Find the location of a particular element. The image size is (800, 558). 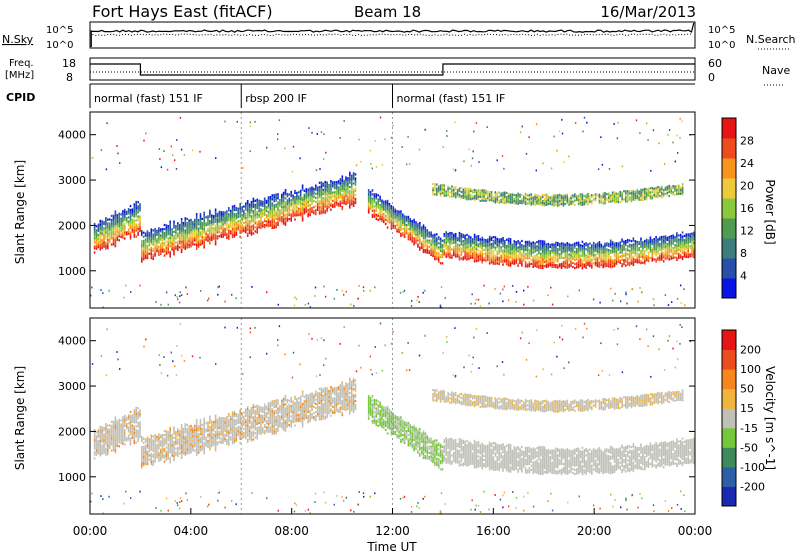

nsearch-label: N.Search is located at coordinates (771, 39).